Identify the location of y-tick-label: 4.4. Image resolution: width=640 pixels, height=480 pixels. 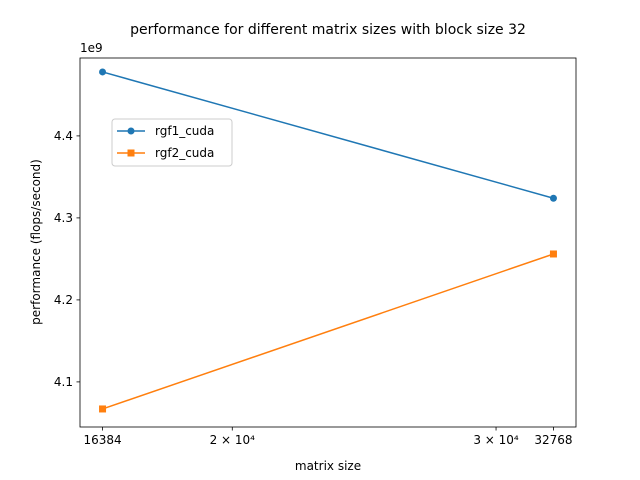
(63, 136).